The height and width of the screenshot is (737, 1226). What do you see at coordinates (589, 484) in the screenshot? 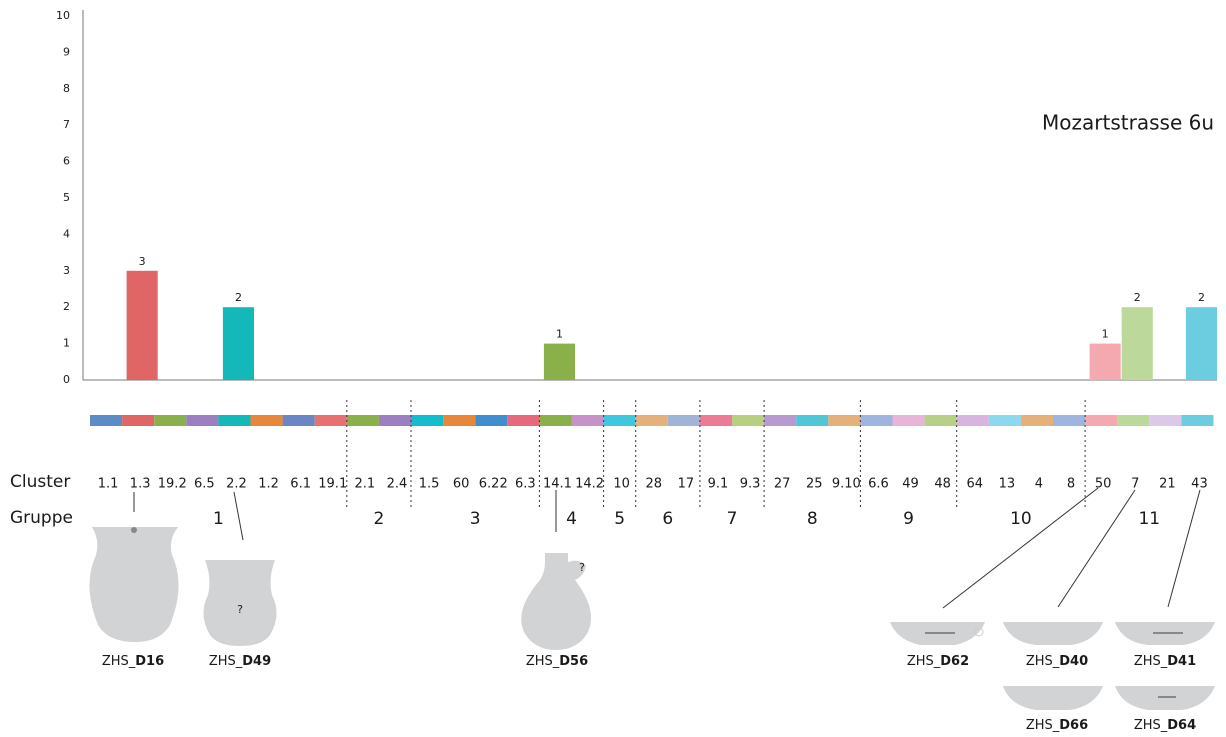
I see `cluster-label: 14.2` at bounding box center [589, 484].